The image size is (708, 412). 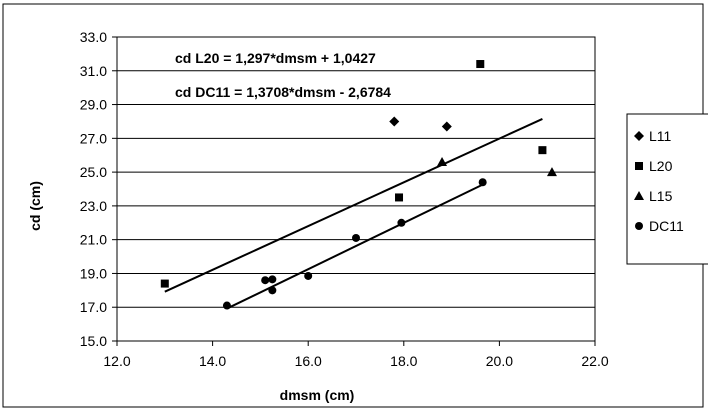 What do you see at coordinates (639, 166) in the screenshot?
I see `legend-marker-l20` at bounding box center [639, 166].